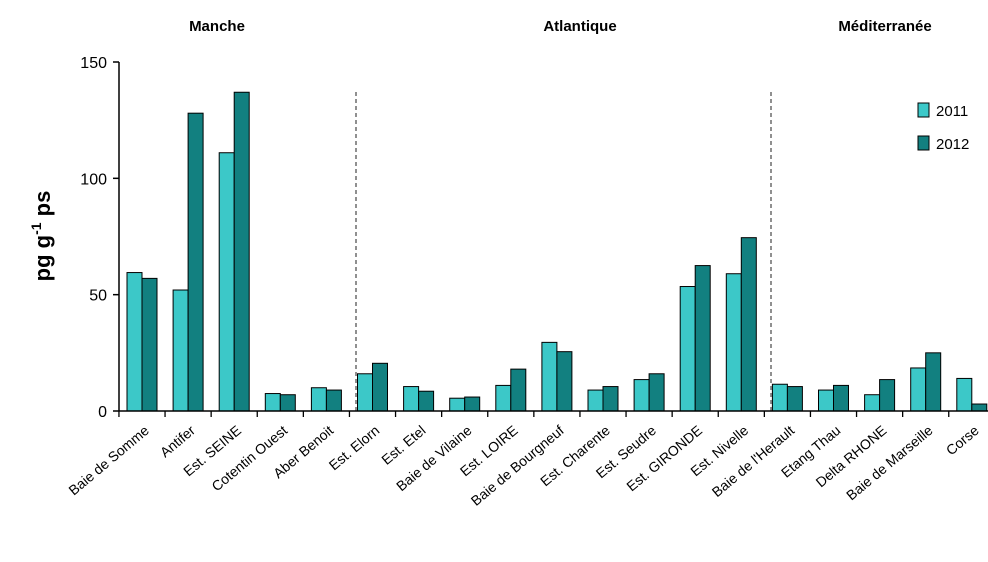  I want to click on x-category-label: Est. Elorn, so click(354, 447).